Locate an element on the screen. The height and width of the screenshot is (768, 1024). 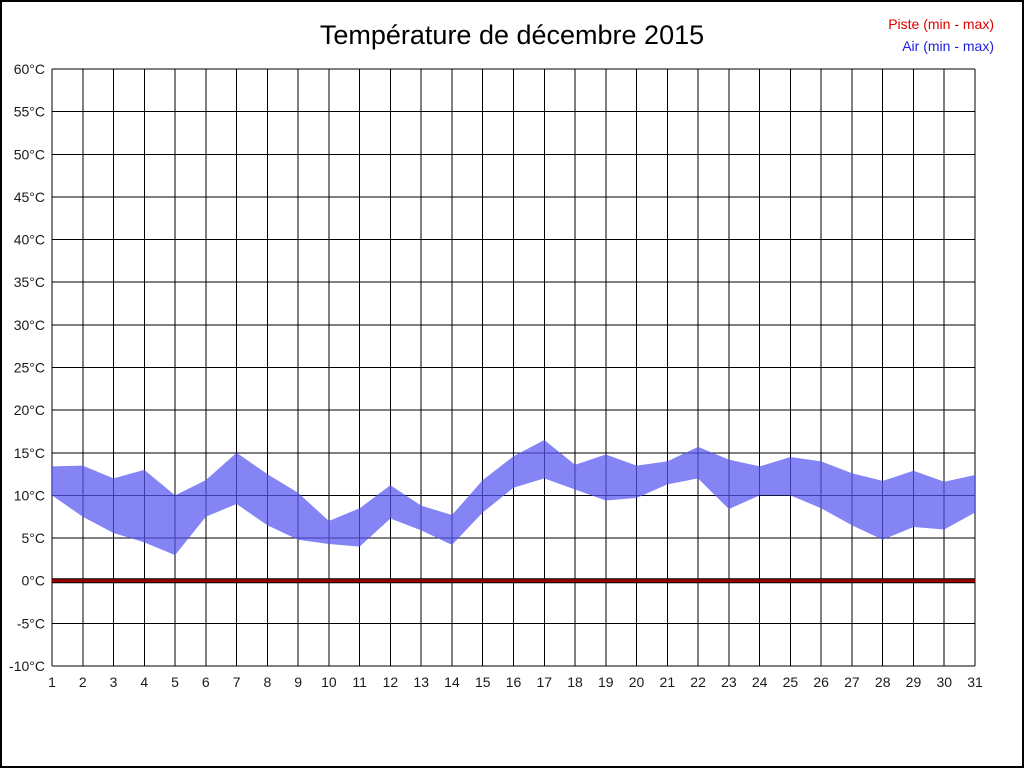
y-axis-tick-label: 15°C is located at coordinates (29, 453).